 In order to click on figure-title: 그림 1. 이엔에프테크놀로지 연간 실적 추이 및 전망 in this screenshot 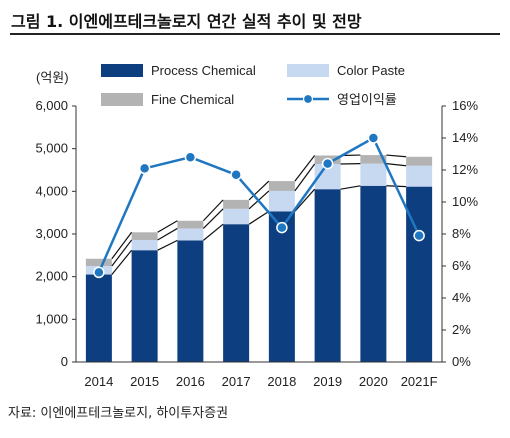, I will do `click(186, 21)`.